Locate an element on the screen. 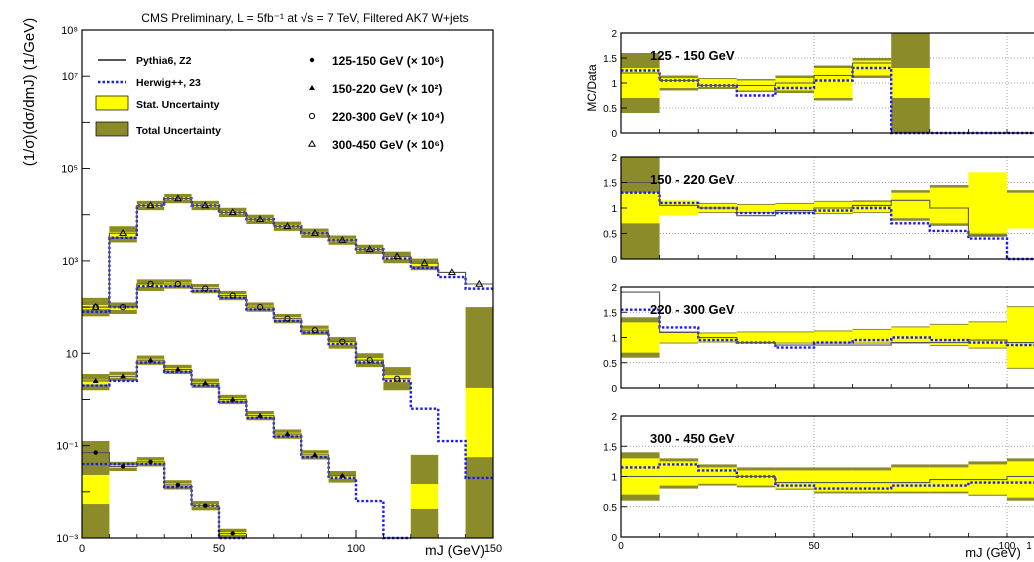 The width and height of the screenshot is (1034, 562). y-tick-label: 1 is located at coordinates (614, 339).